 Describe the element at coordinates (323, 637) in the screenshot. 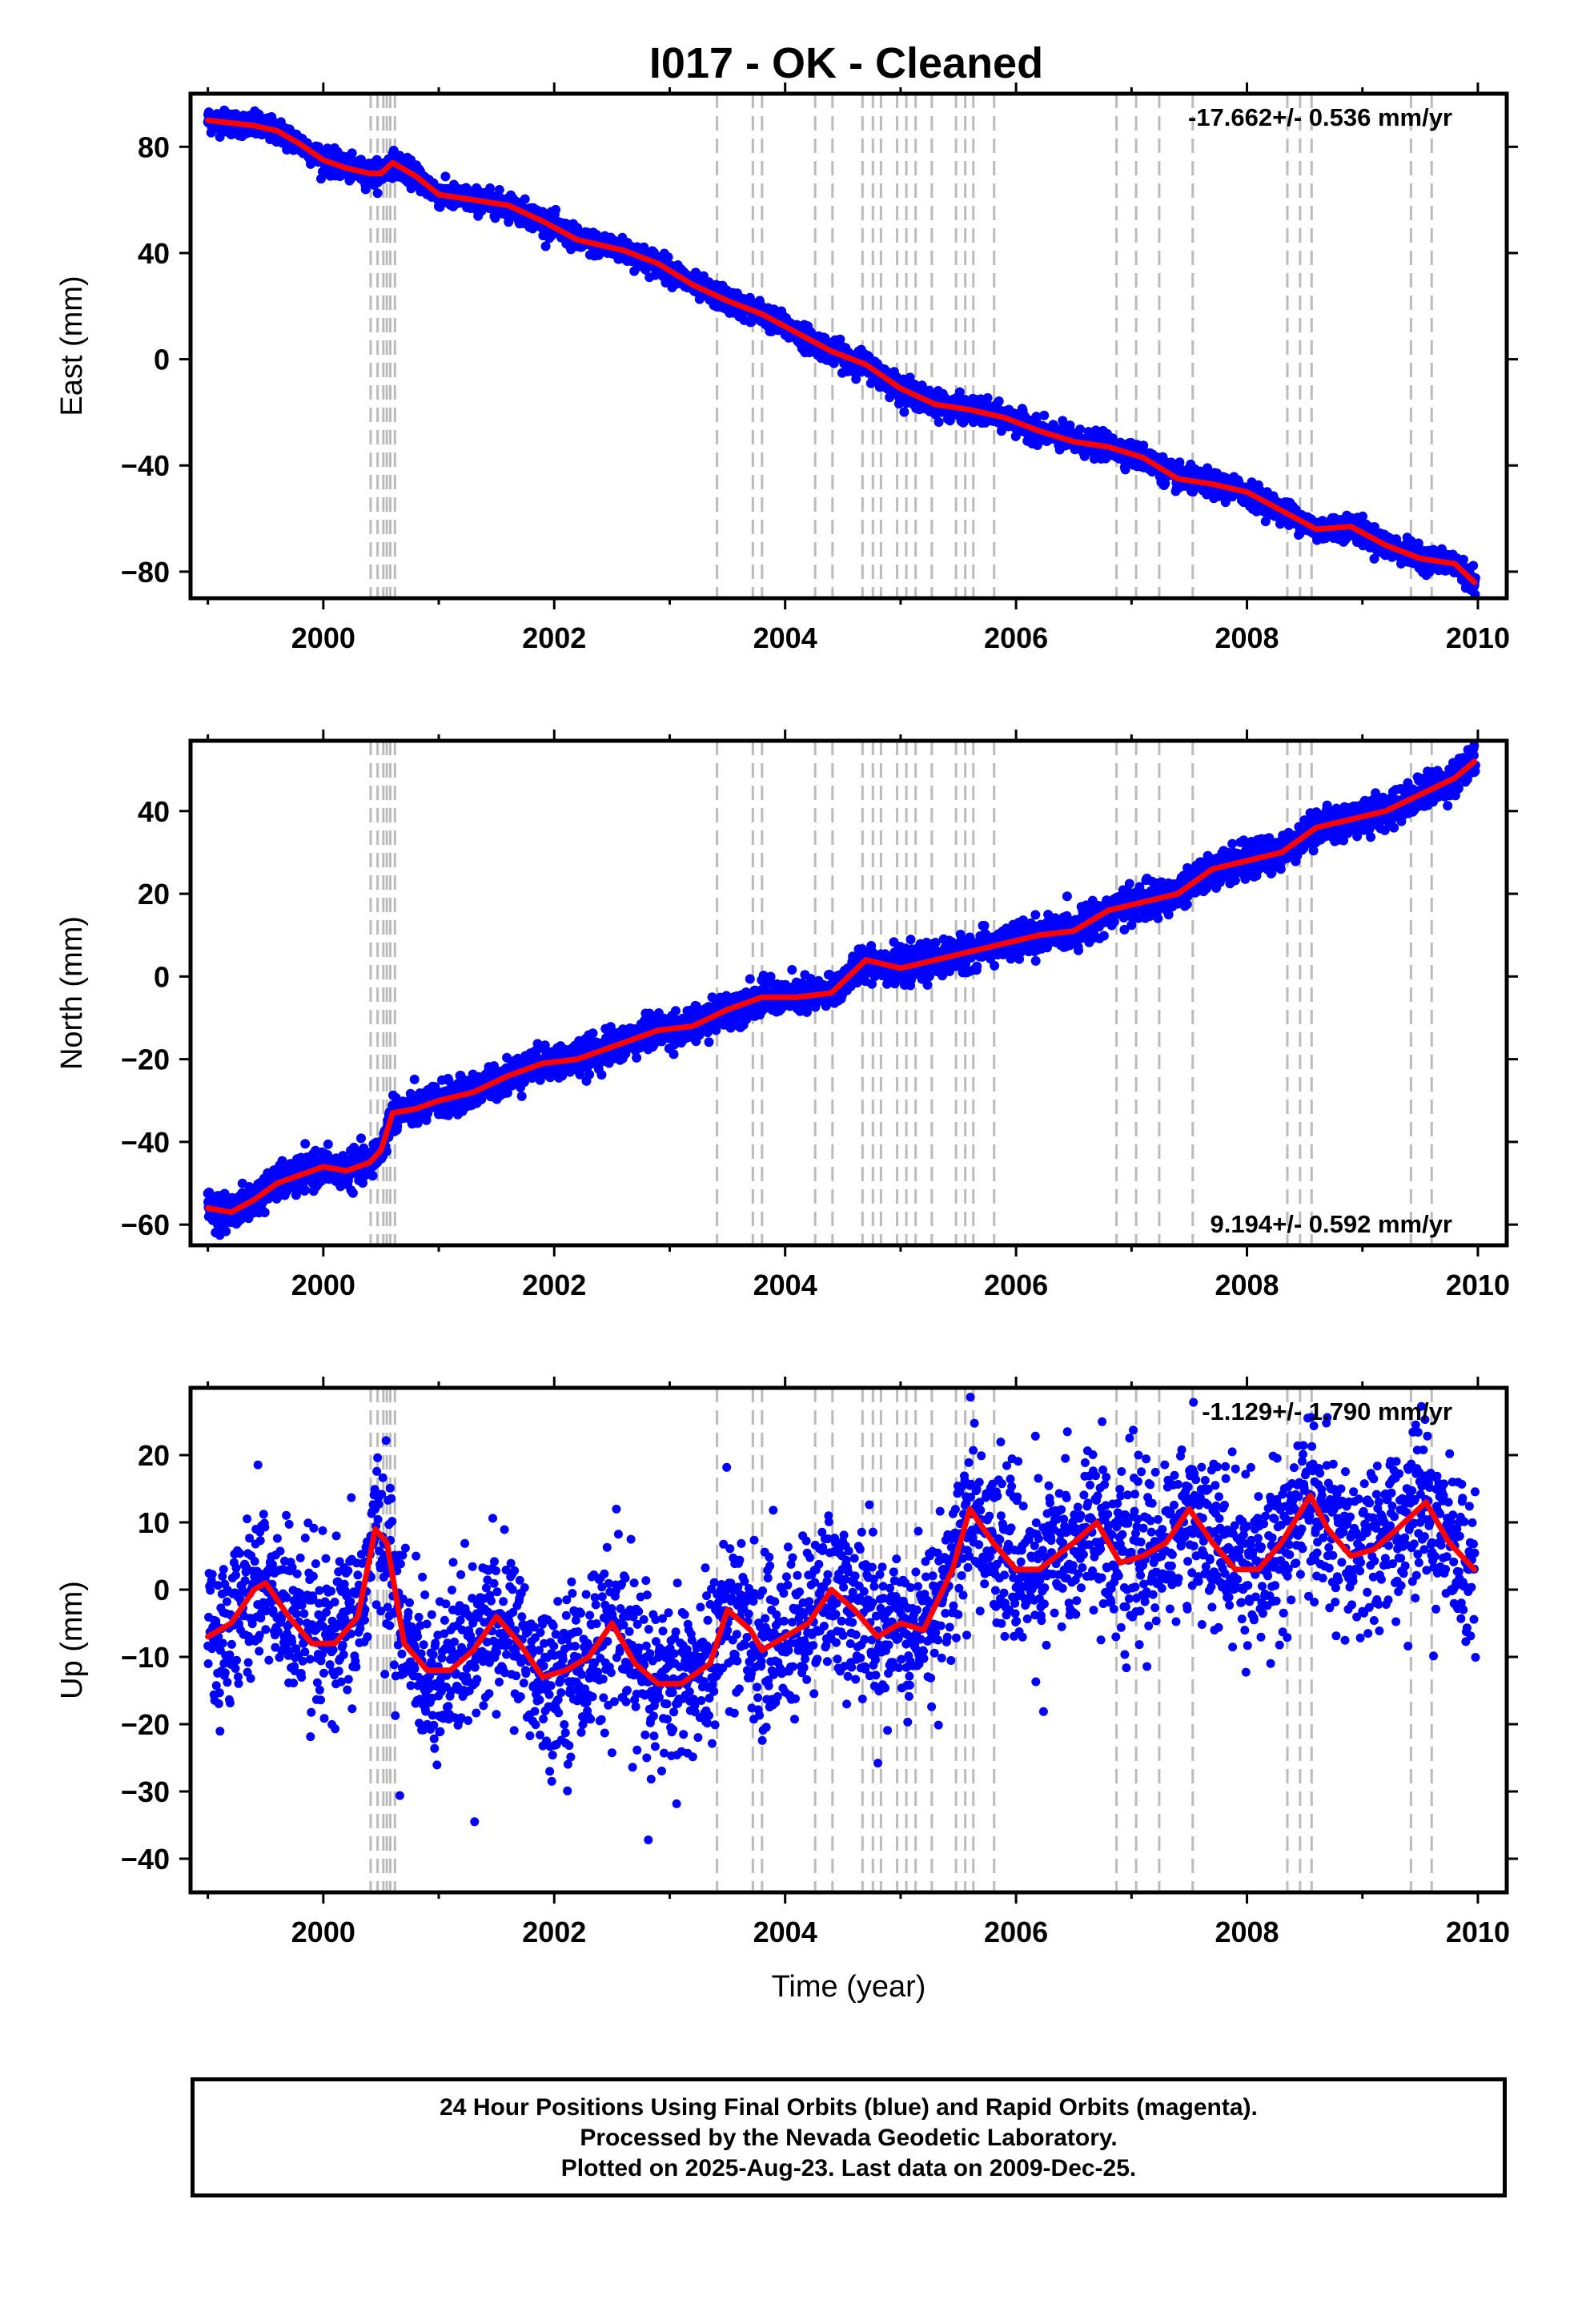

I see `x-tick-label: 2000` at that location.